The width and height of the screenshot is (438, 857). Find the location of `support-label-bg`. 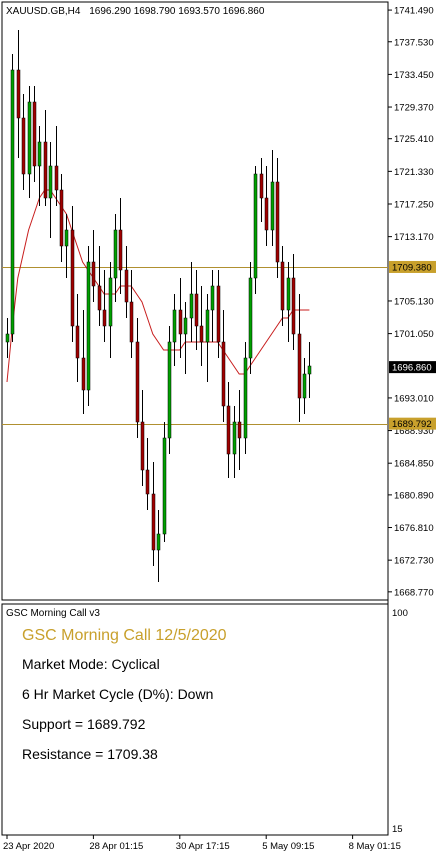

support-label-bg is located at coordinates (412, 423).